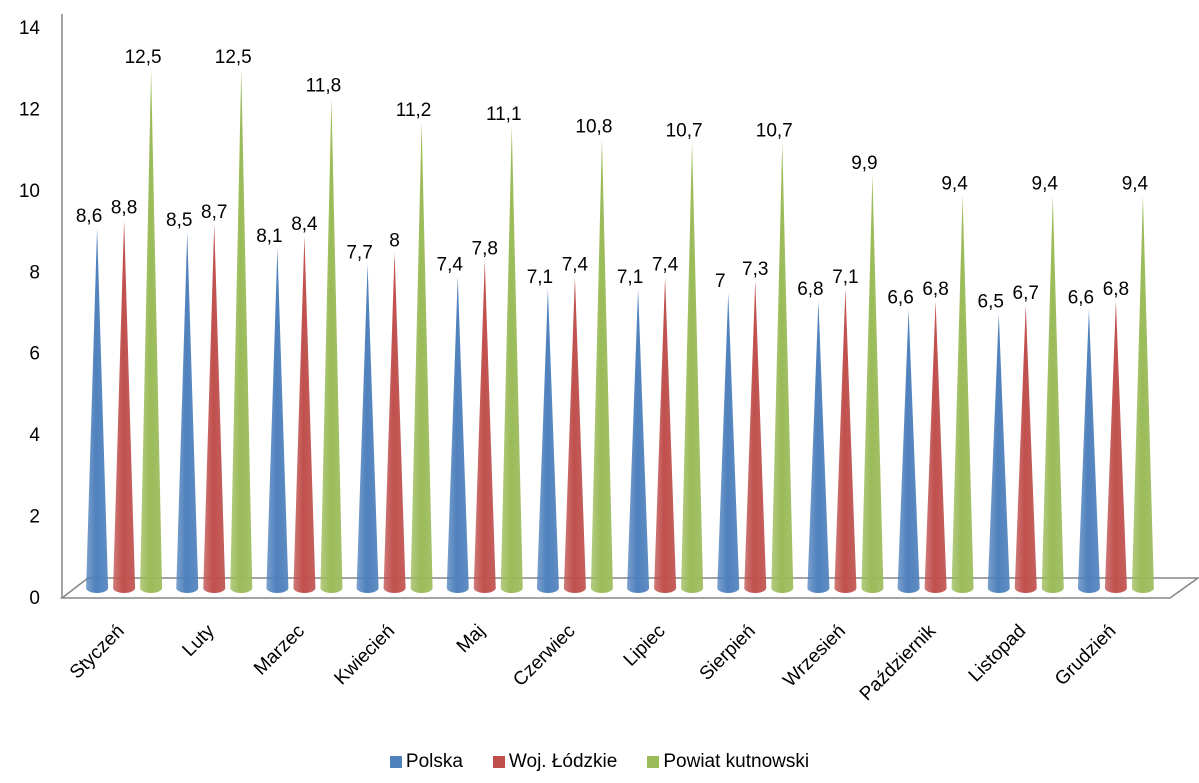 This screenshot has height=783, width=1199. What do you see at coordinates (755, 436) in the screenshot?
I see `cone-woj-lodzkie-sierpien` at bounding box center [755, 436].